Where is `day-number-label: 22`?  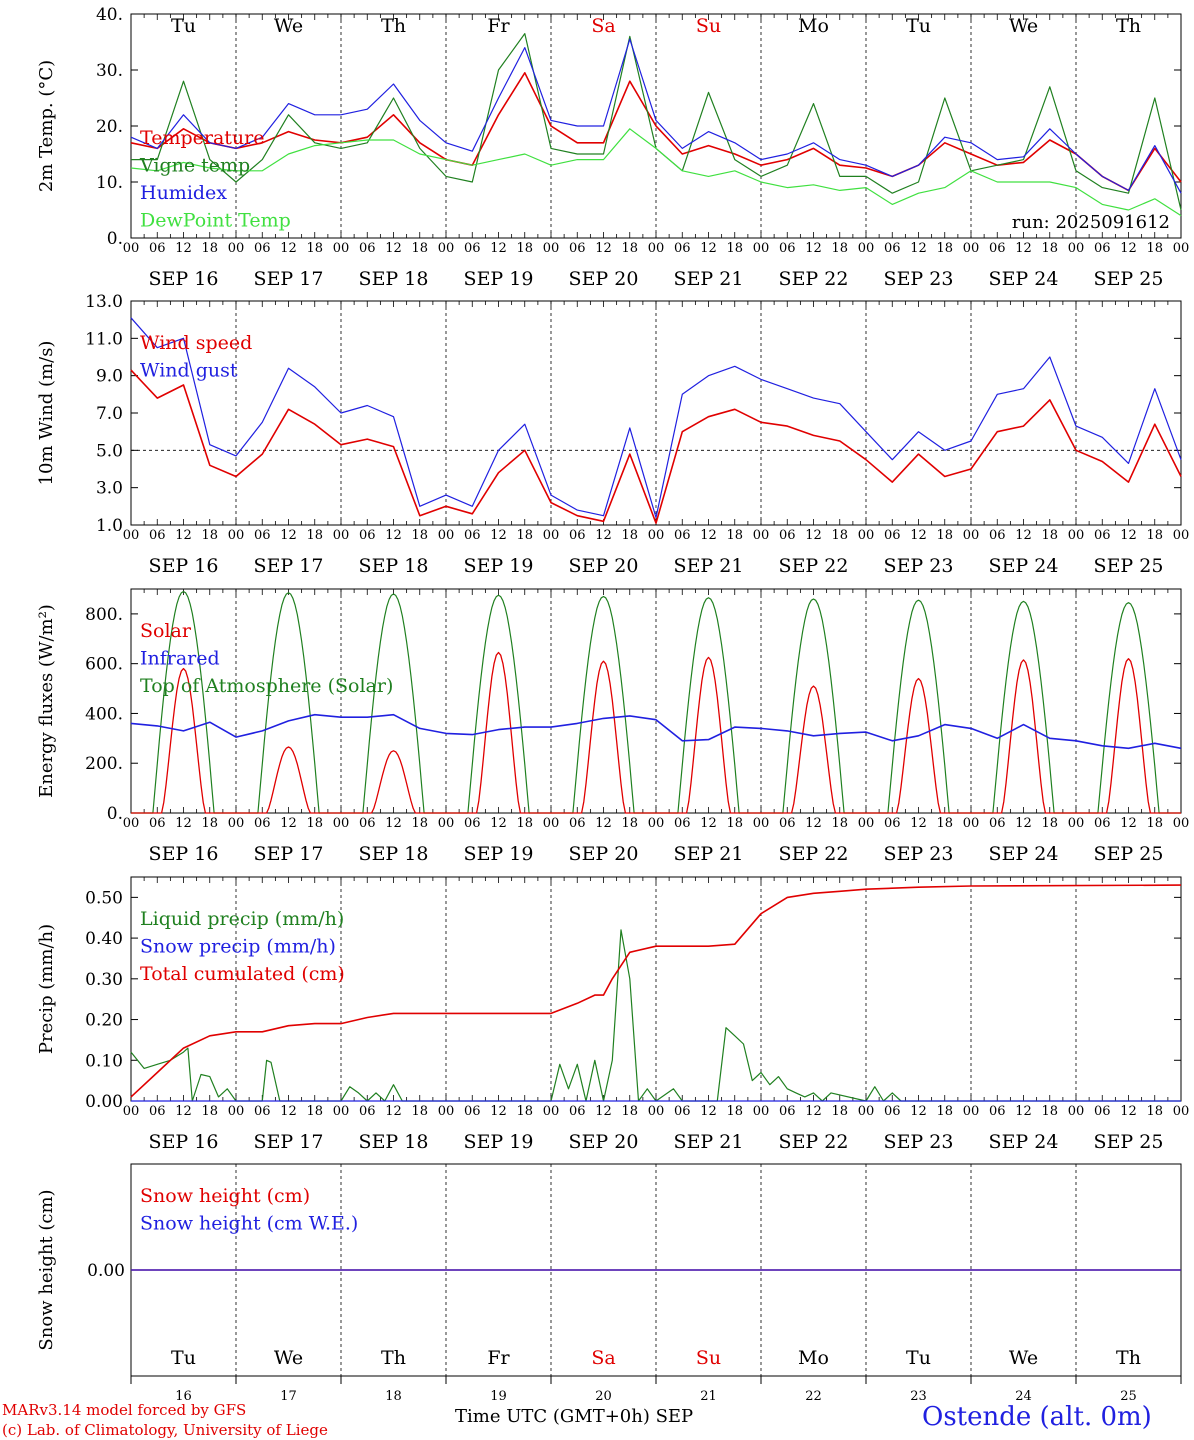
day-number-label: 22 is located at coordinates (813, 1396).